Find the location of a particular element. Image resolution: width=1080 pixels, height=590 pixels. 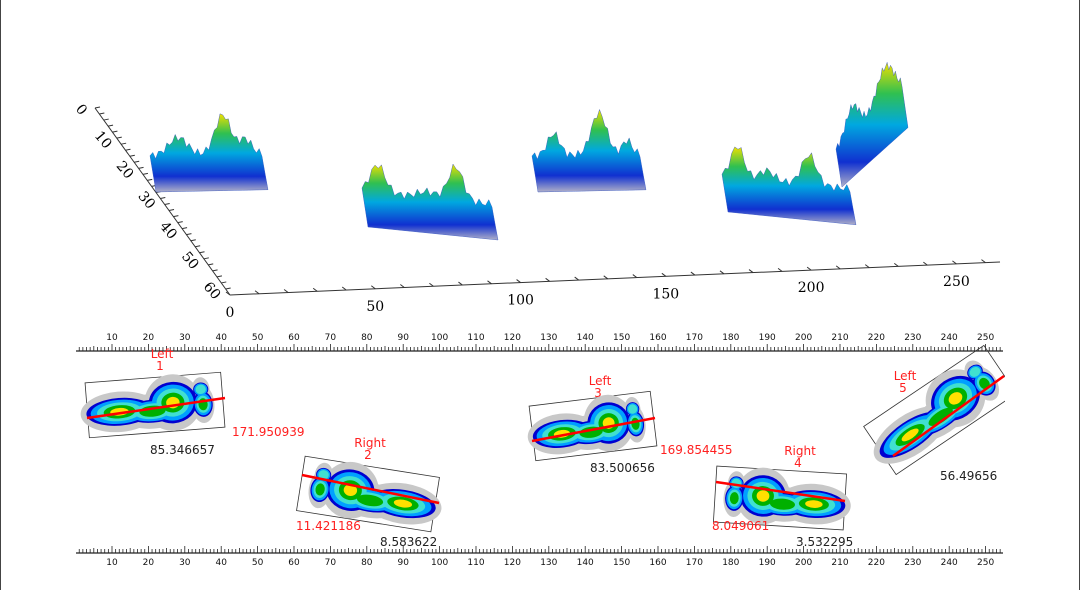

foot-side-label: Left is located at coordinates (905, 376).